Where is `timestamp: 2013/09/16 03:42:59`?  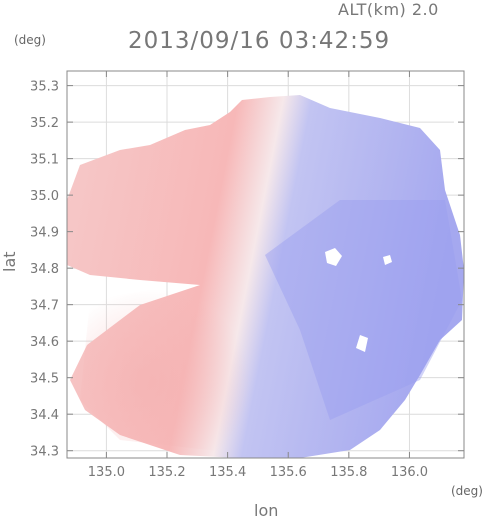 timestamp: 2013/09/16 03:42:59 is located at coordinates (259, 41).